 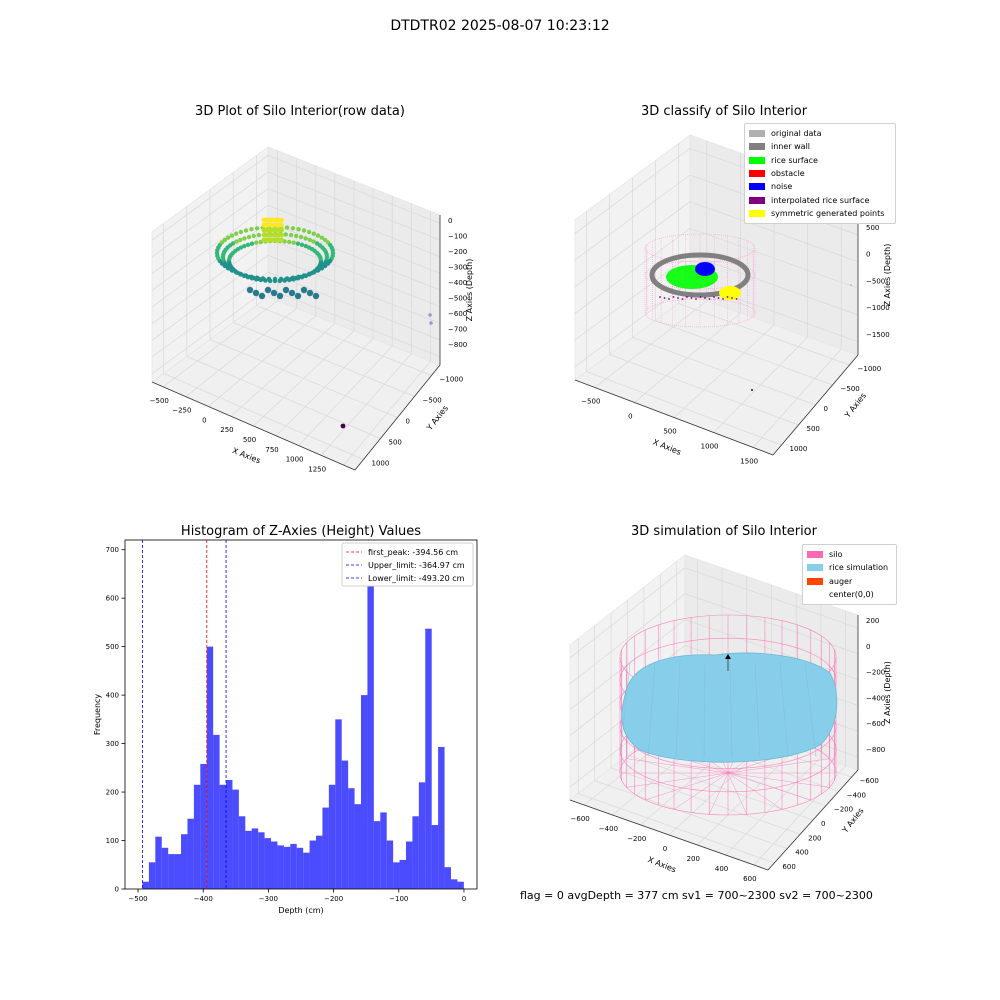 What do you see at coordinates (500, 26) in the screenshot?
I see `figure-title: DTDTR02 2025-08-07 10:23:12` at bounding box center [500, 26].